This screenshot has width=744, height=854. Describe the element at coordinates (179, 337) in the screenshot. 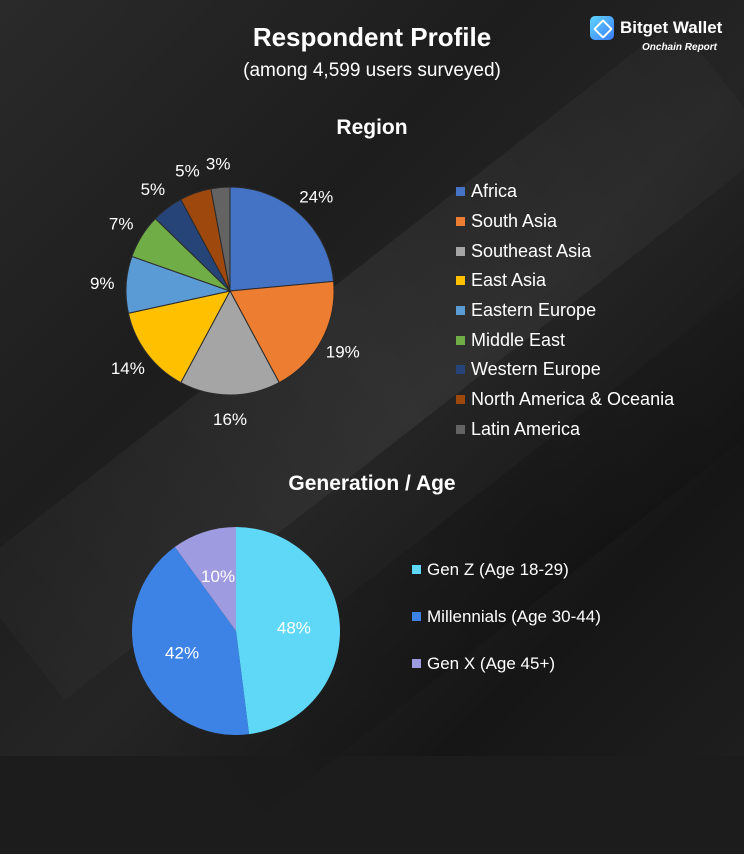

I see `slice-east-asia` at that location.